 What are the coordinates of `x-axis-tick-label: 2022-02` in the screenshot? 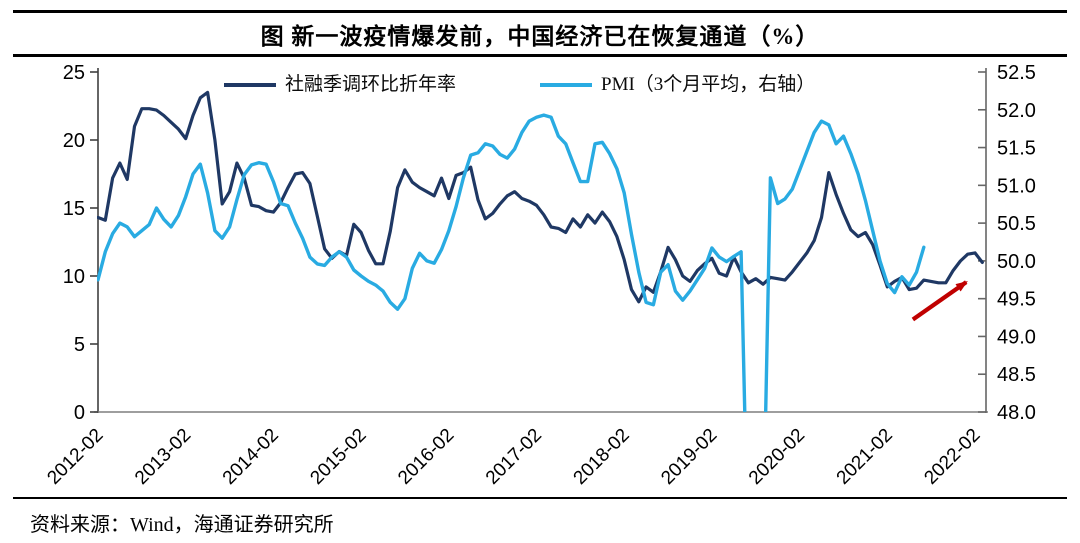 It's located at (952, 457).